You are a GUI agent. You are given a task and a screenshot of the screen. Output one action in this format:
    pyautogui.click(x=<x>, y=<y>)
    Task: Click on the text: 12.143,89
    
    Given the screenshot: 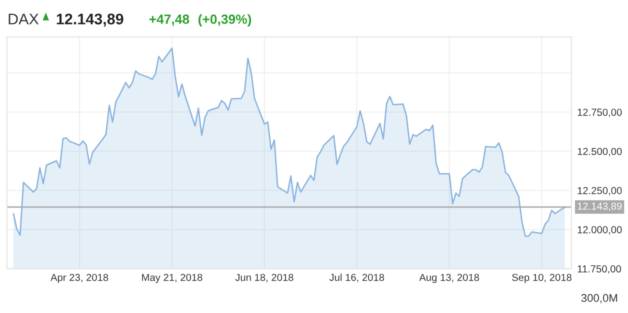 What is the action you would take?
    pyautogui.click(x=90, y=20)
    